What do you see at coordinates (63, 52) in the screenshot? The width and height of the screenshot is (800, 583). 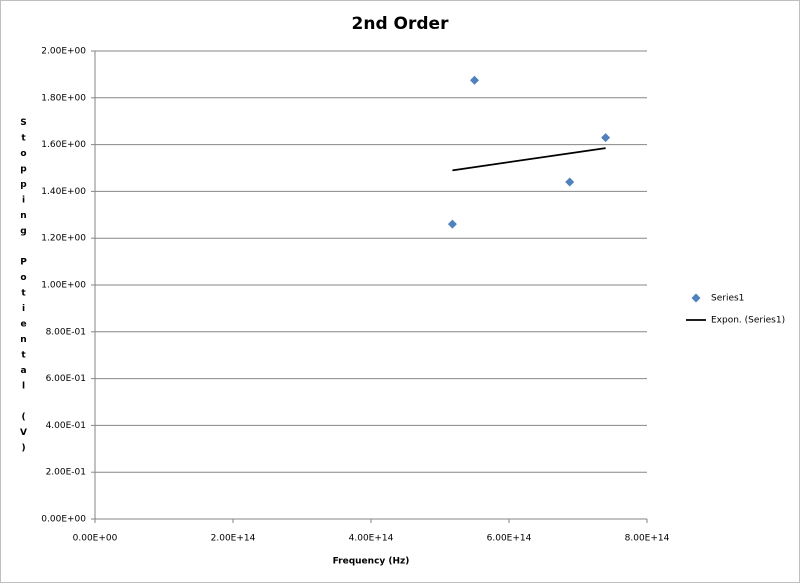 I see `y-tick-label: 2.00E+00` at bounding box center [63, 52].